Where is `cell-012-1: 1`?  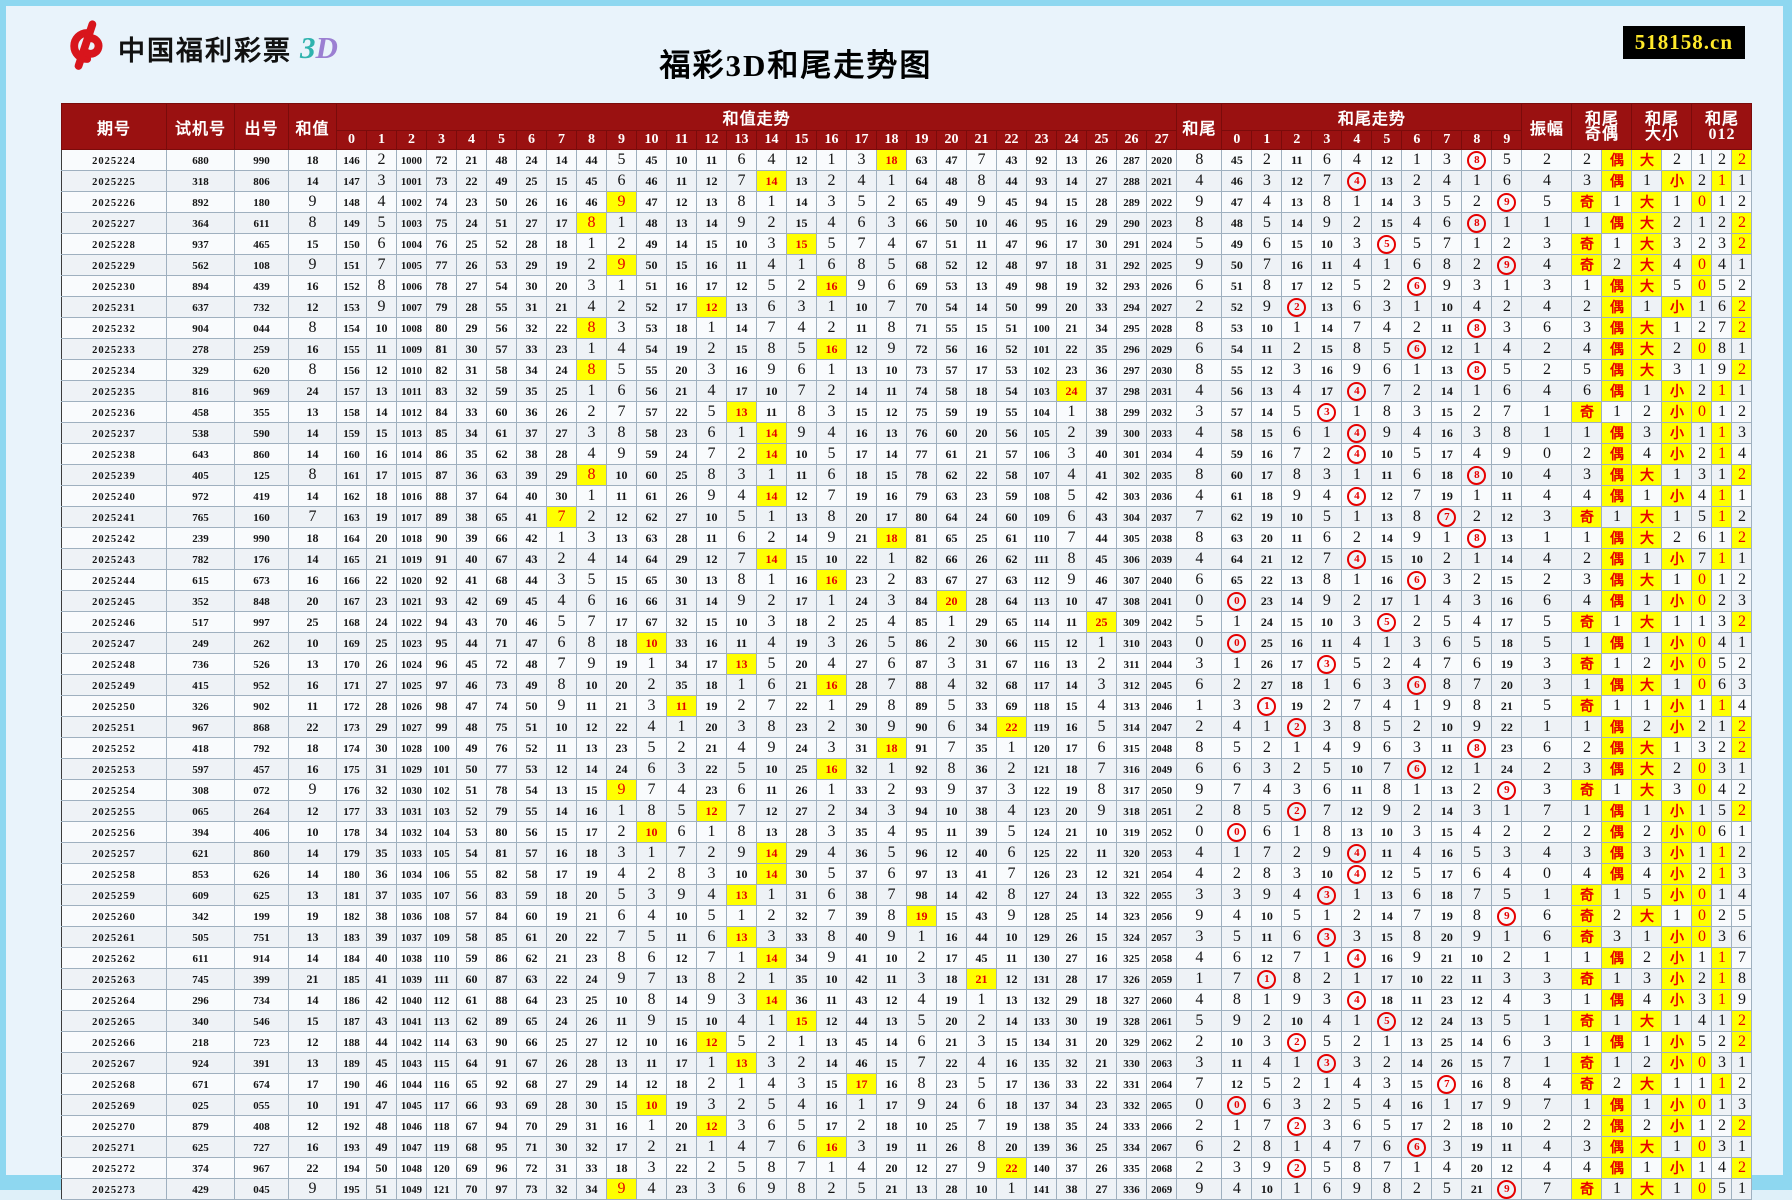 cell-012-1: 1 is located at coordinates (1722, 496).